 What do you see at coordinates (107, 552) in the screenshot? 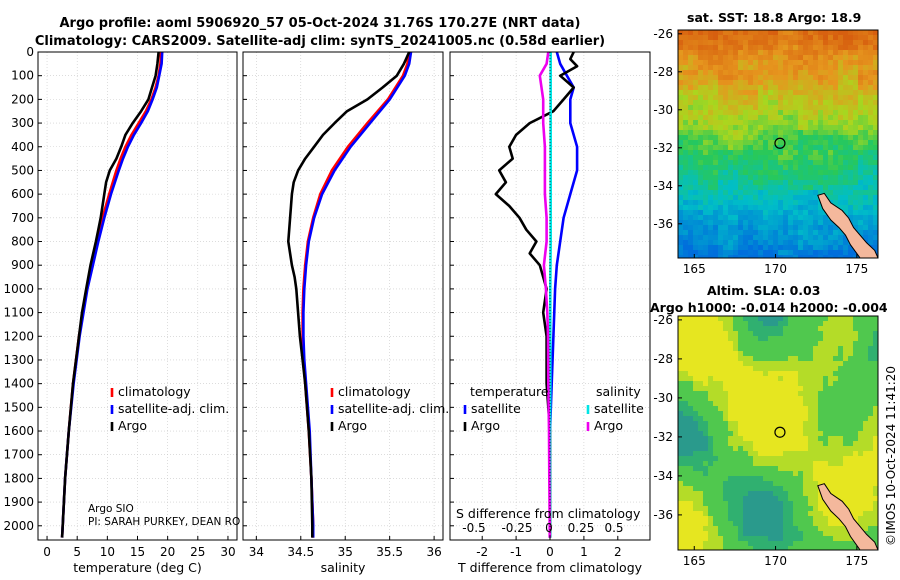
I see `x-tick-label: 10` at bounding box center [107, 552].